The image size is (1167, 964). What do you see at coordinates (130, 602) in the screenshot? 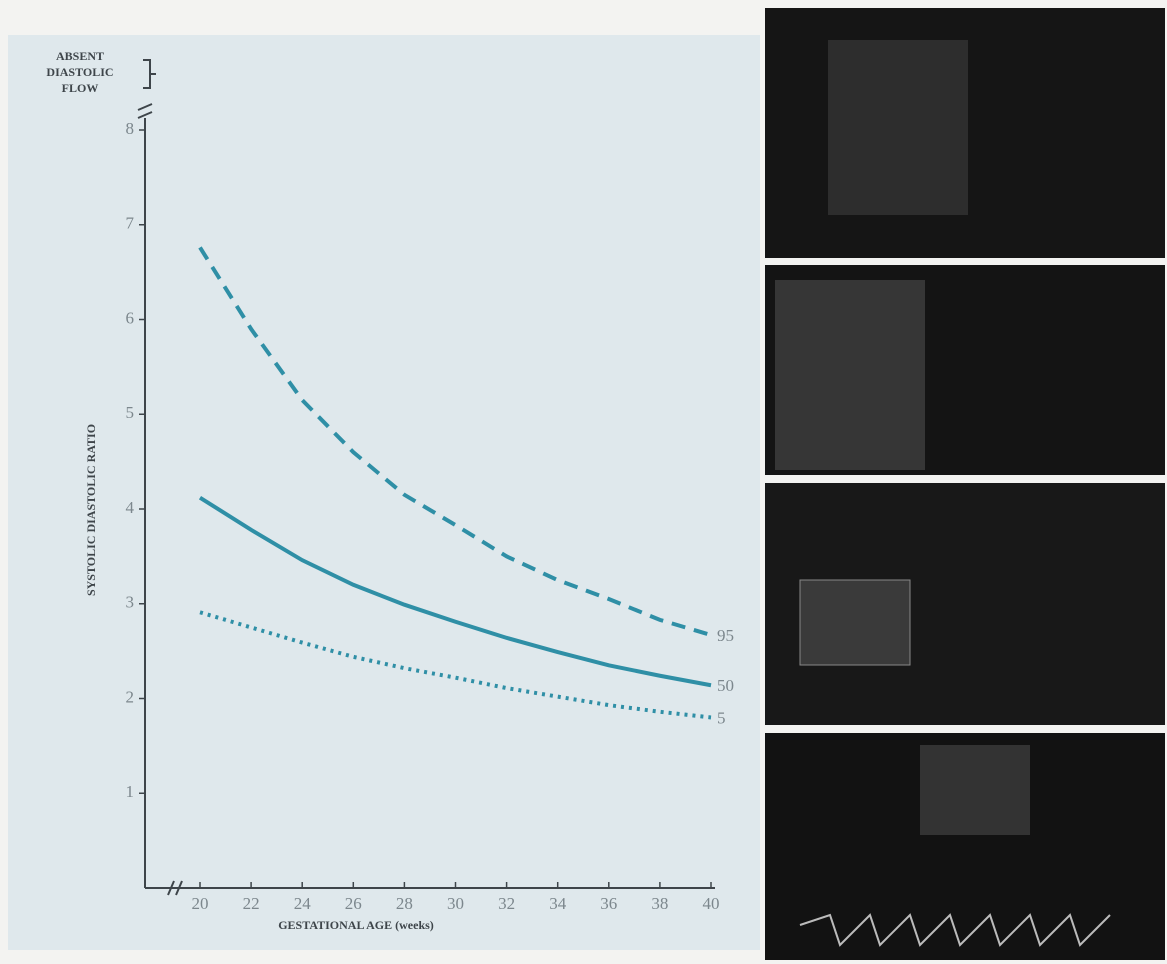
I see `y-tick-label: 3` at bounding box center [130, 602].